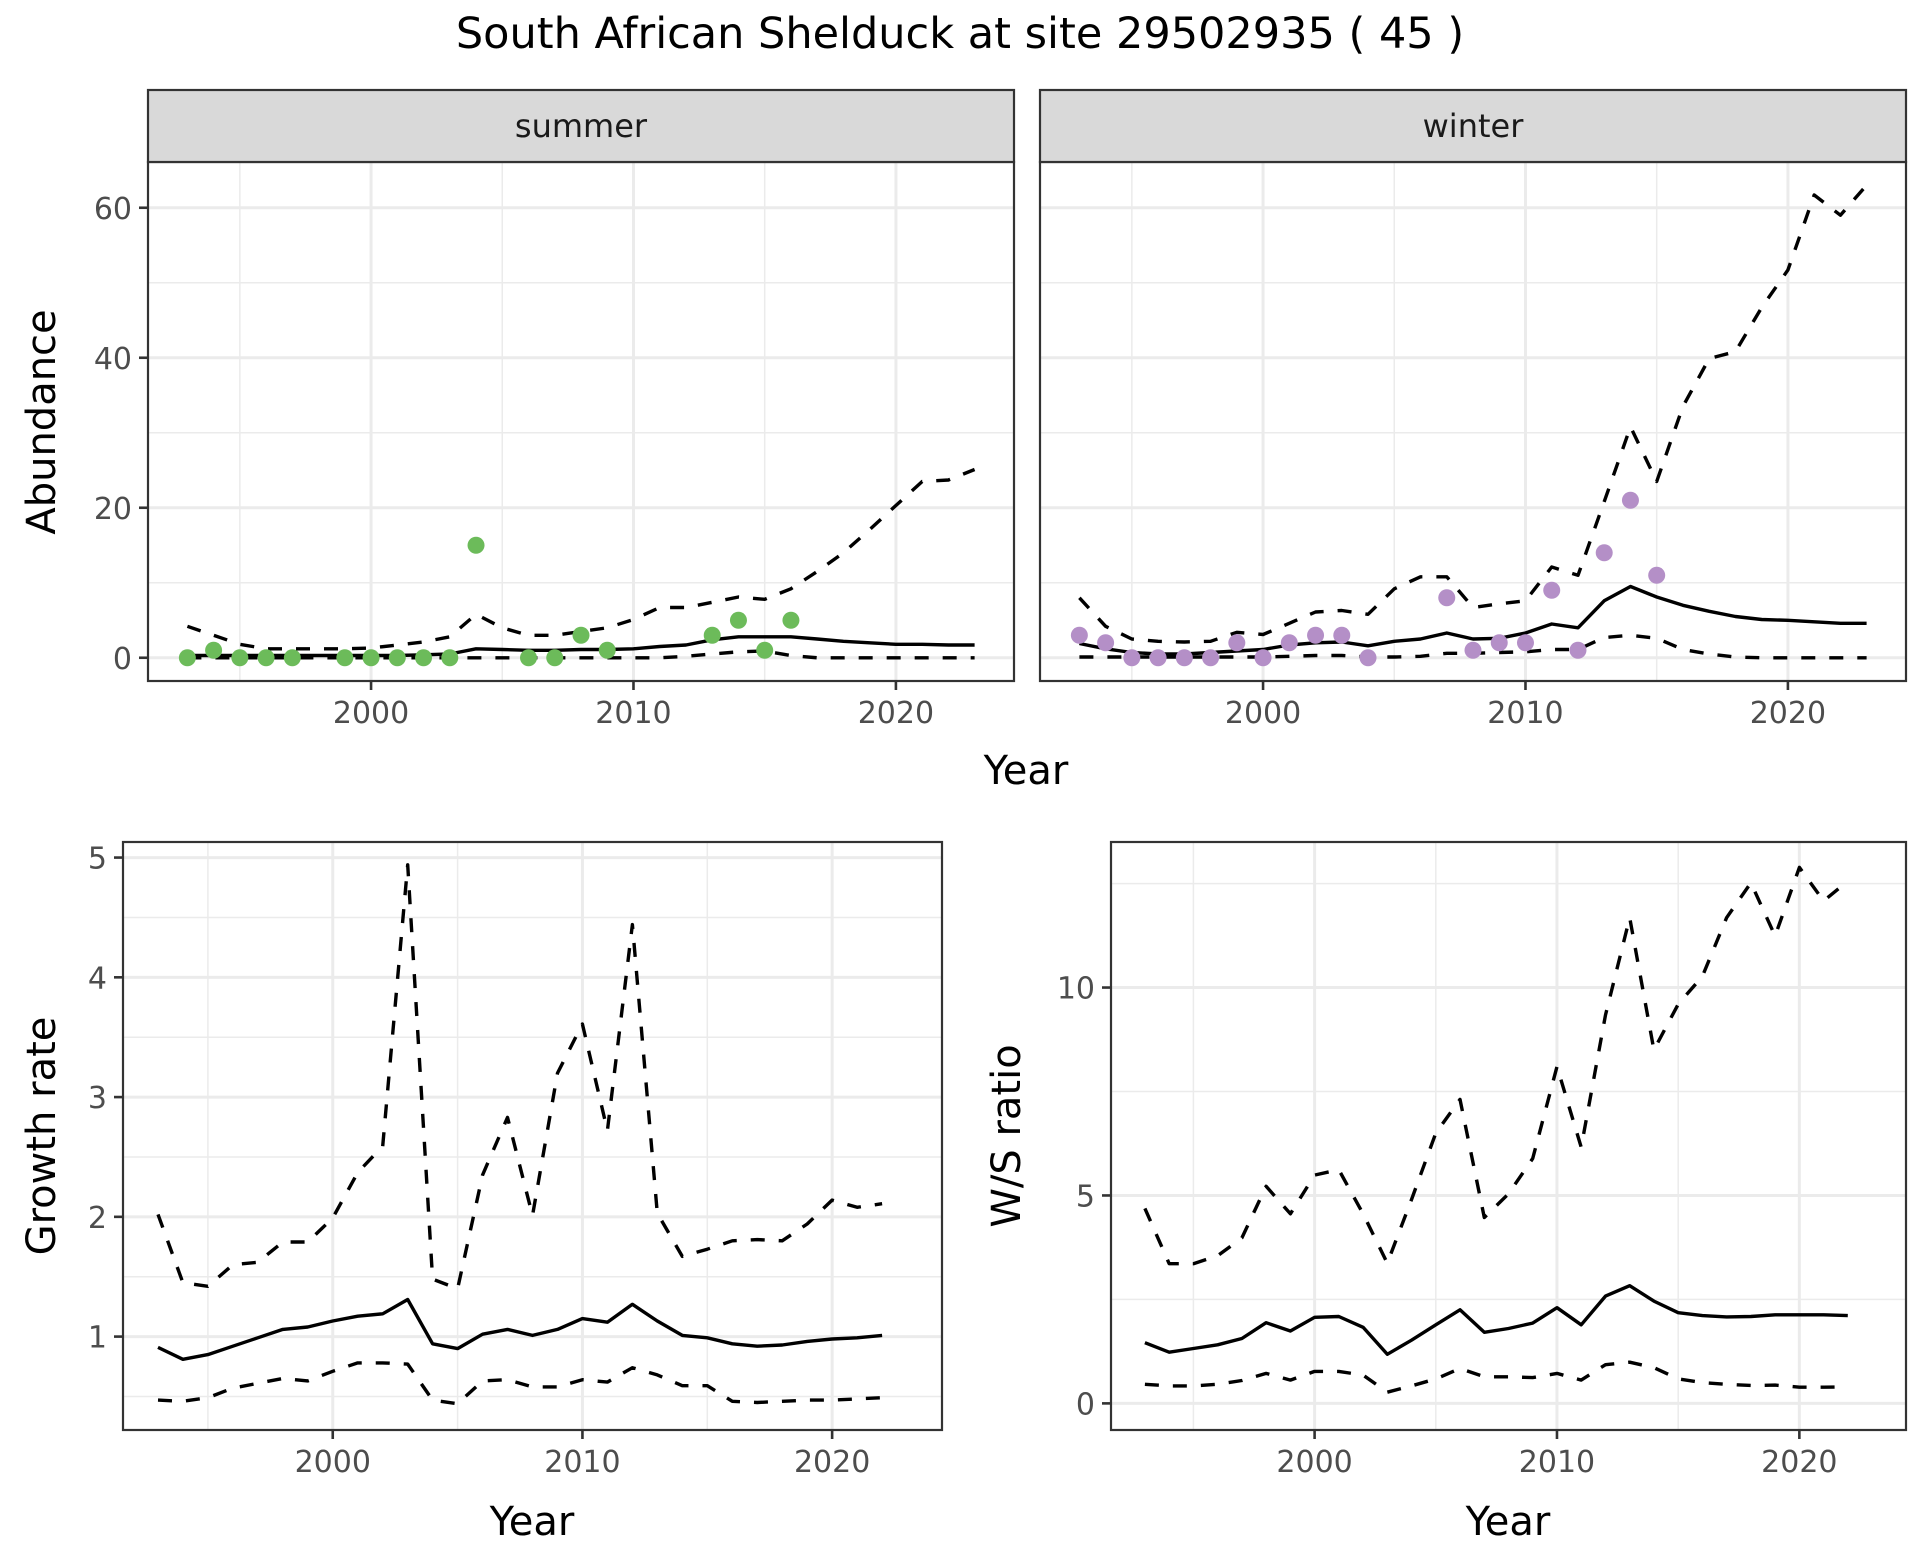  What do you see at coordinates (532, 1522) in the screenshot?
I see `x-axis-title-growth: Year` at bounding box center [532, 1522].